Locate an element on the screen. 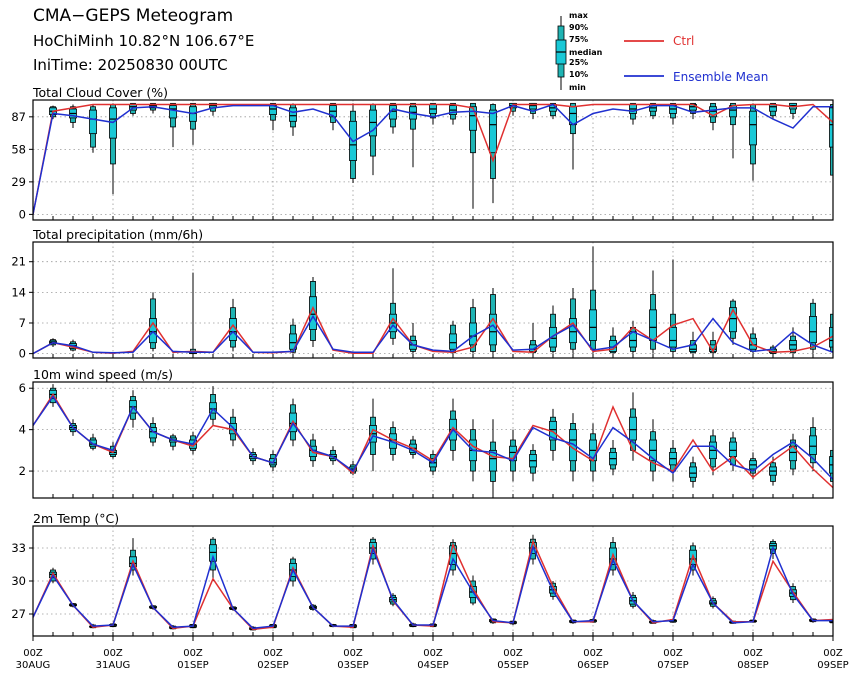 The width and height of the screenshot is (860, 680). y-tick-label: 87 is located at coordinates (18, 117).